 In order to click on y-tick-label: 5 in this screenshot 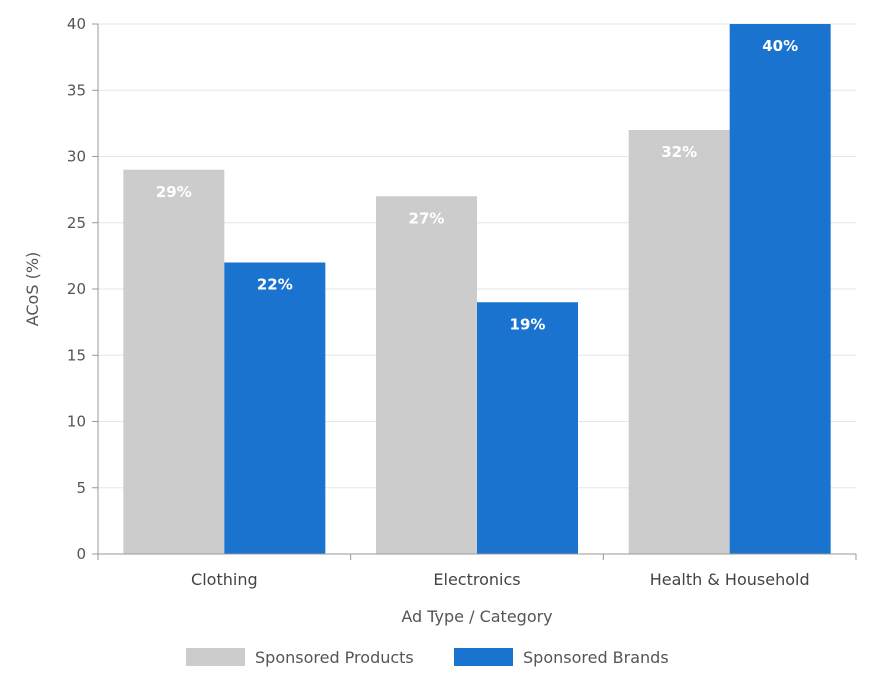, I will do `click(81, 488)`.